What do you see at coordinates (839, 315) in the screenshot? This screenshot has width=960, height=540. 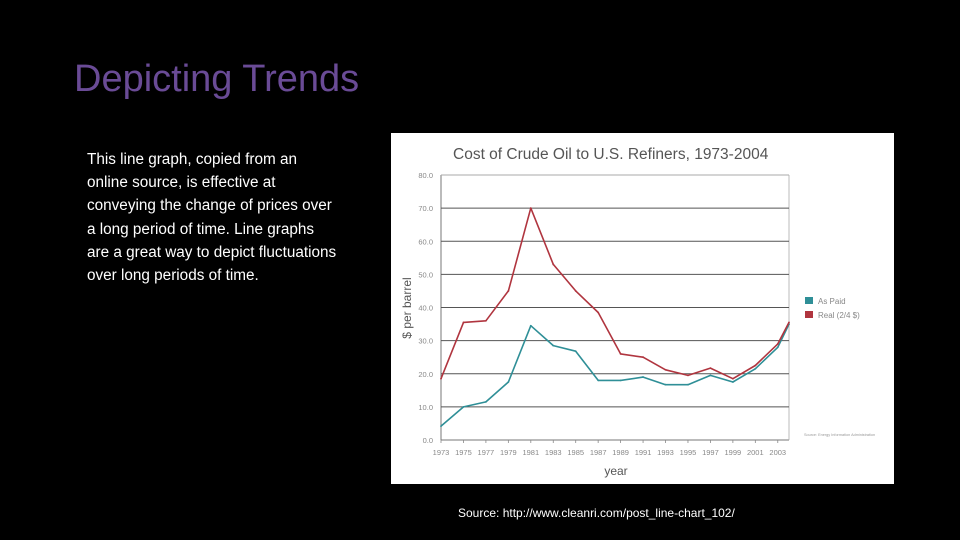 I see `legend-label: Real (2/4 $)` at bounding box center [839, 315].